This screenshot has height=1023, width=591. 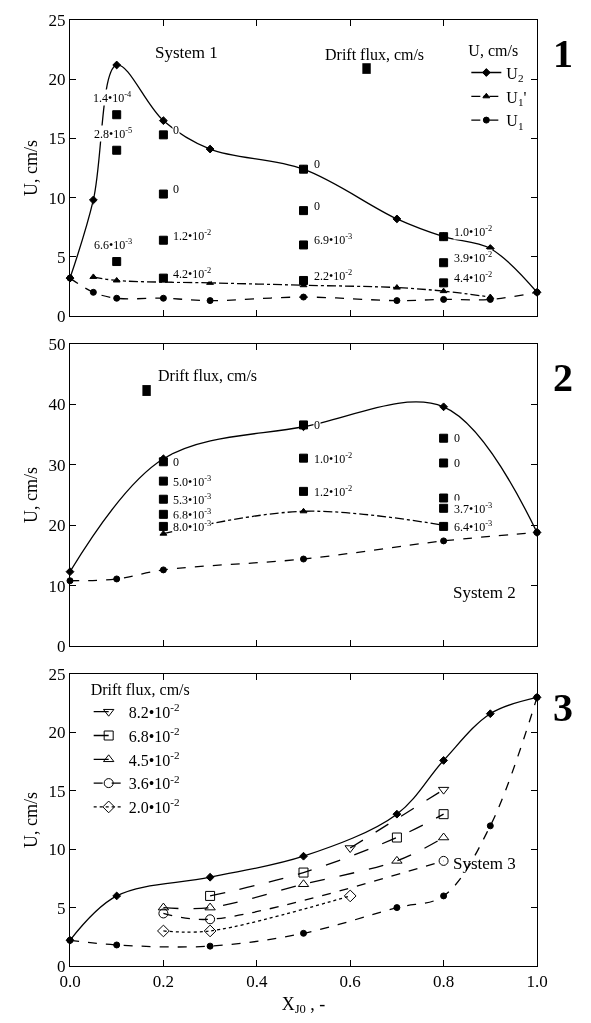 What do you see at coordinates (192, 482) in the screenshot?
I see `annotation: 5.0•10$^{-3}$` at bounding box center [192, 482].